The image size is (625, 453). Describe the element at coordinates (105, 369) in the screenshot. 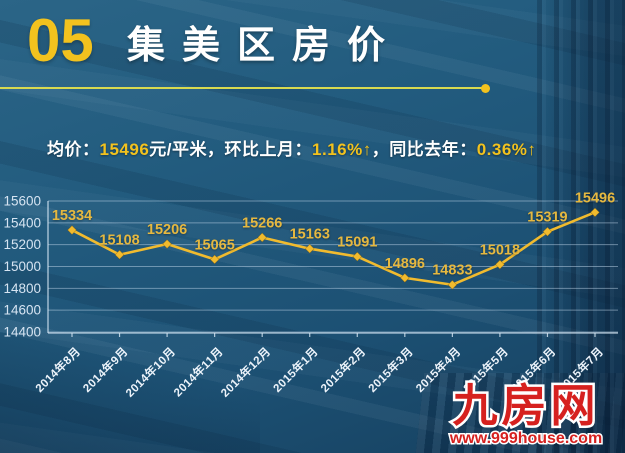

I see `x-axis-label: 2014年9月` at that location.